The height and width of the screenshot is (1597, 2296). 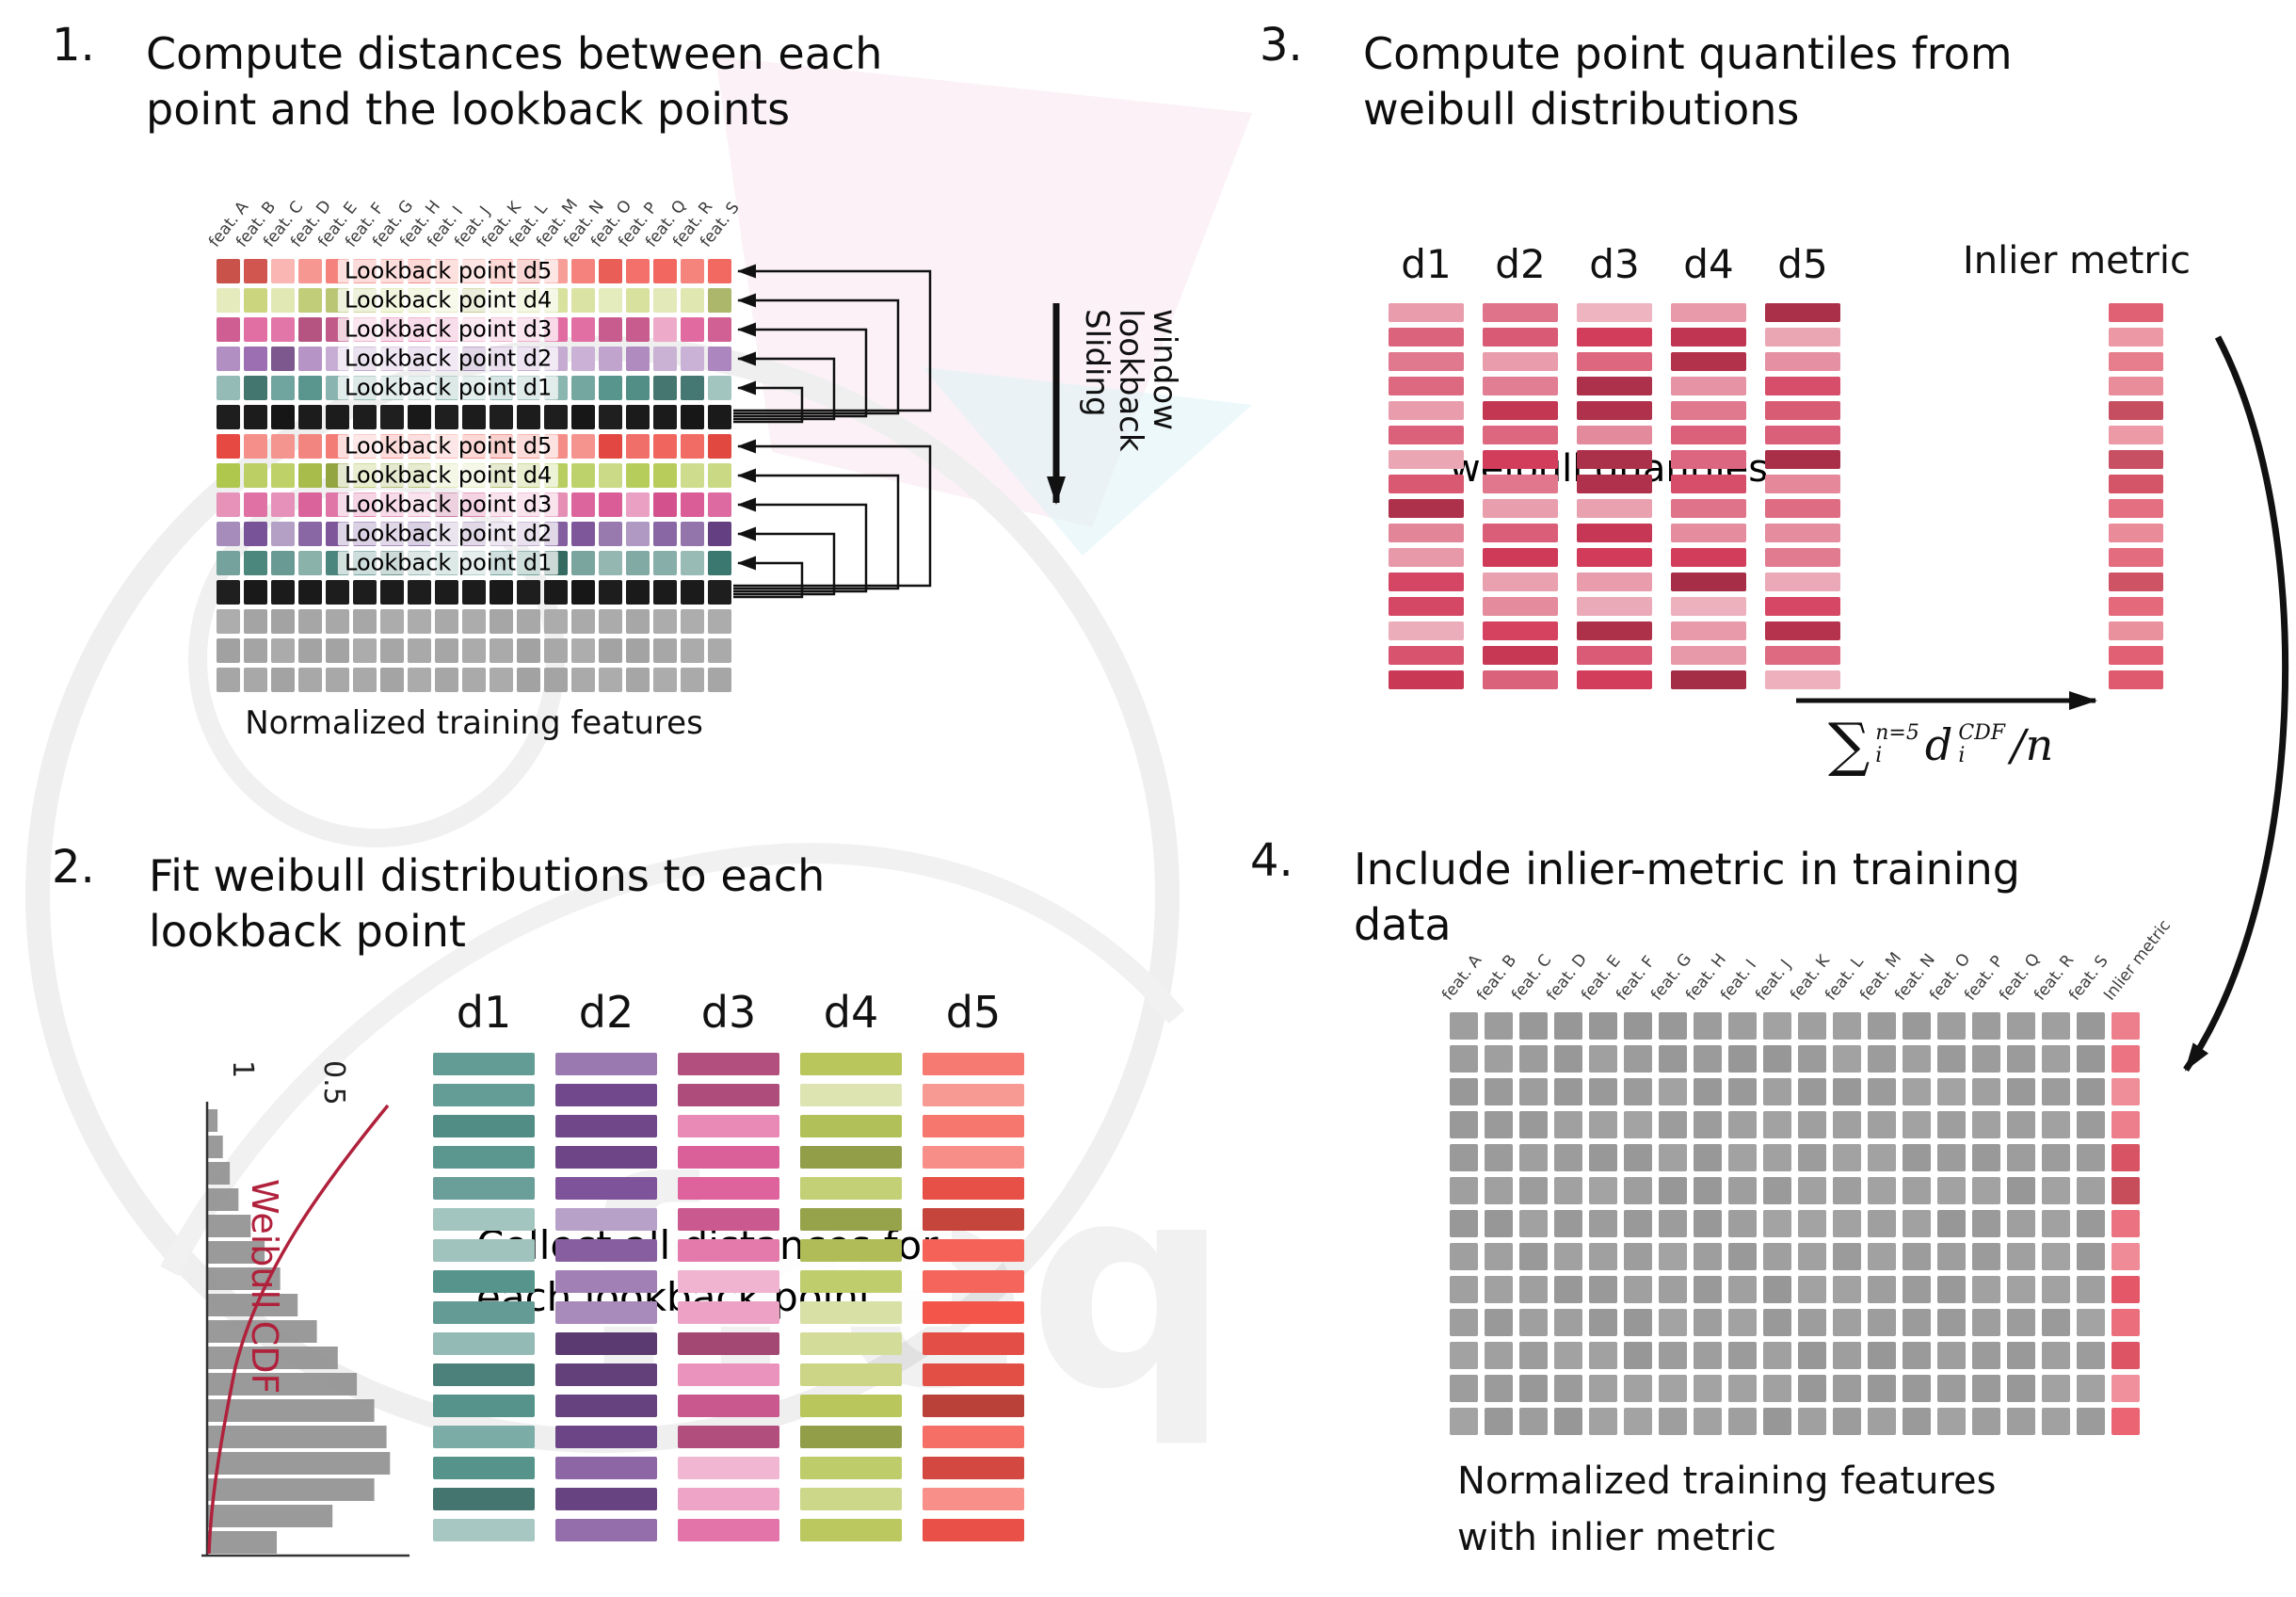 I want to click on panel4-caption-line1: Normalized training features, so click(x=1727, y=1481).